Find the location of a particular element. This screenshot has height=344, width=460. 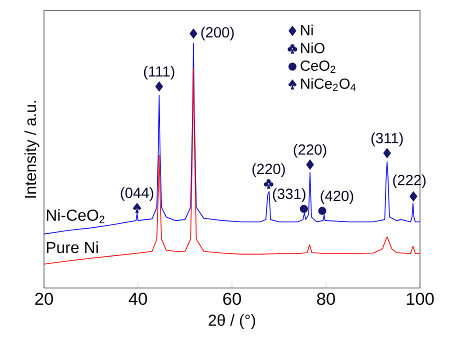

y-axis-title: Intensity / a.u. is located at coordinates (32, 149).